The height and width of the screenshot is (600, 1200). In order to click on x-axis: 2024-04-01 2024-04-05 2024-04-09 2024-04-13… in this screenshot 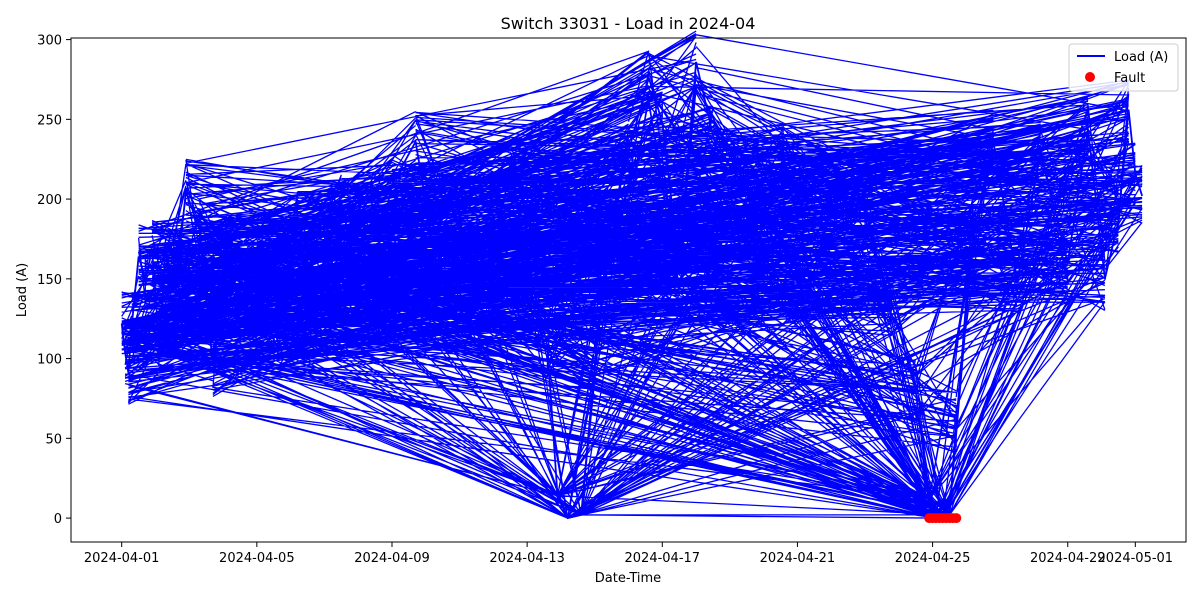, I will do `click(628, 554)`.